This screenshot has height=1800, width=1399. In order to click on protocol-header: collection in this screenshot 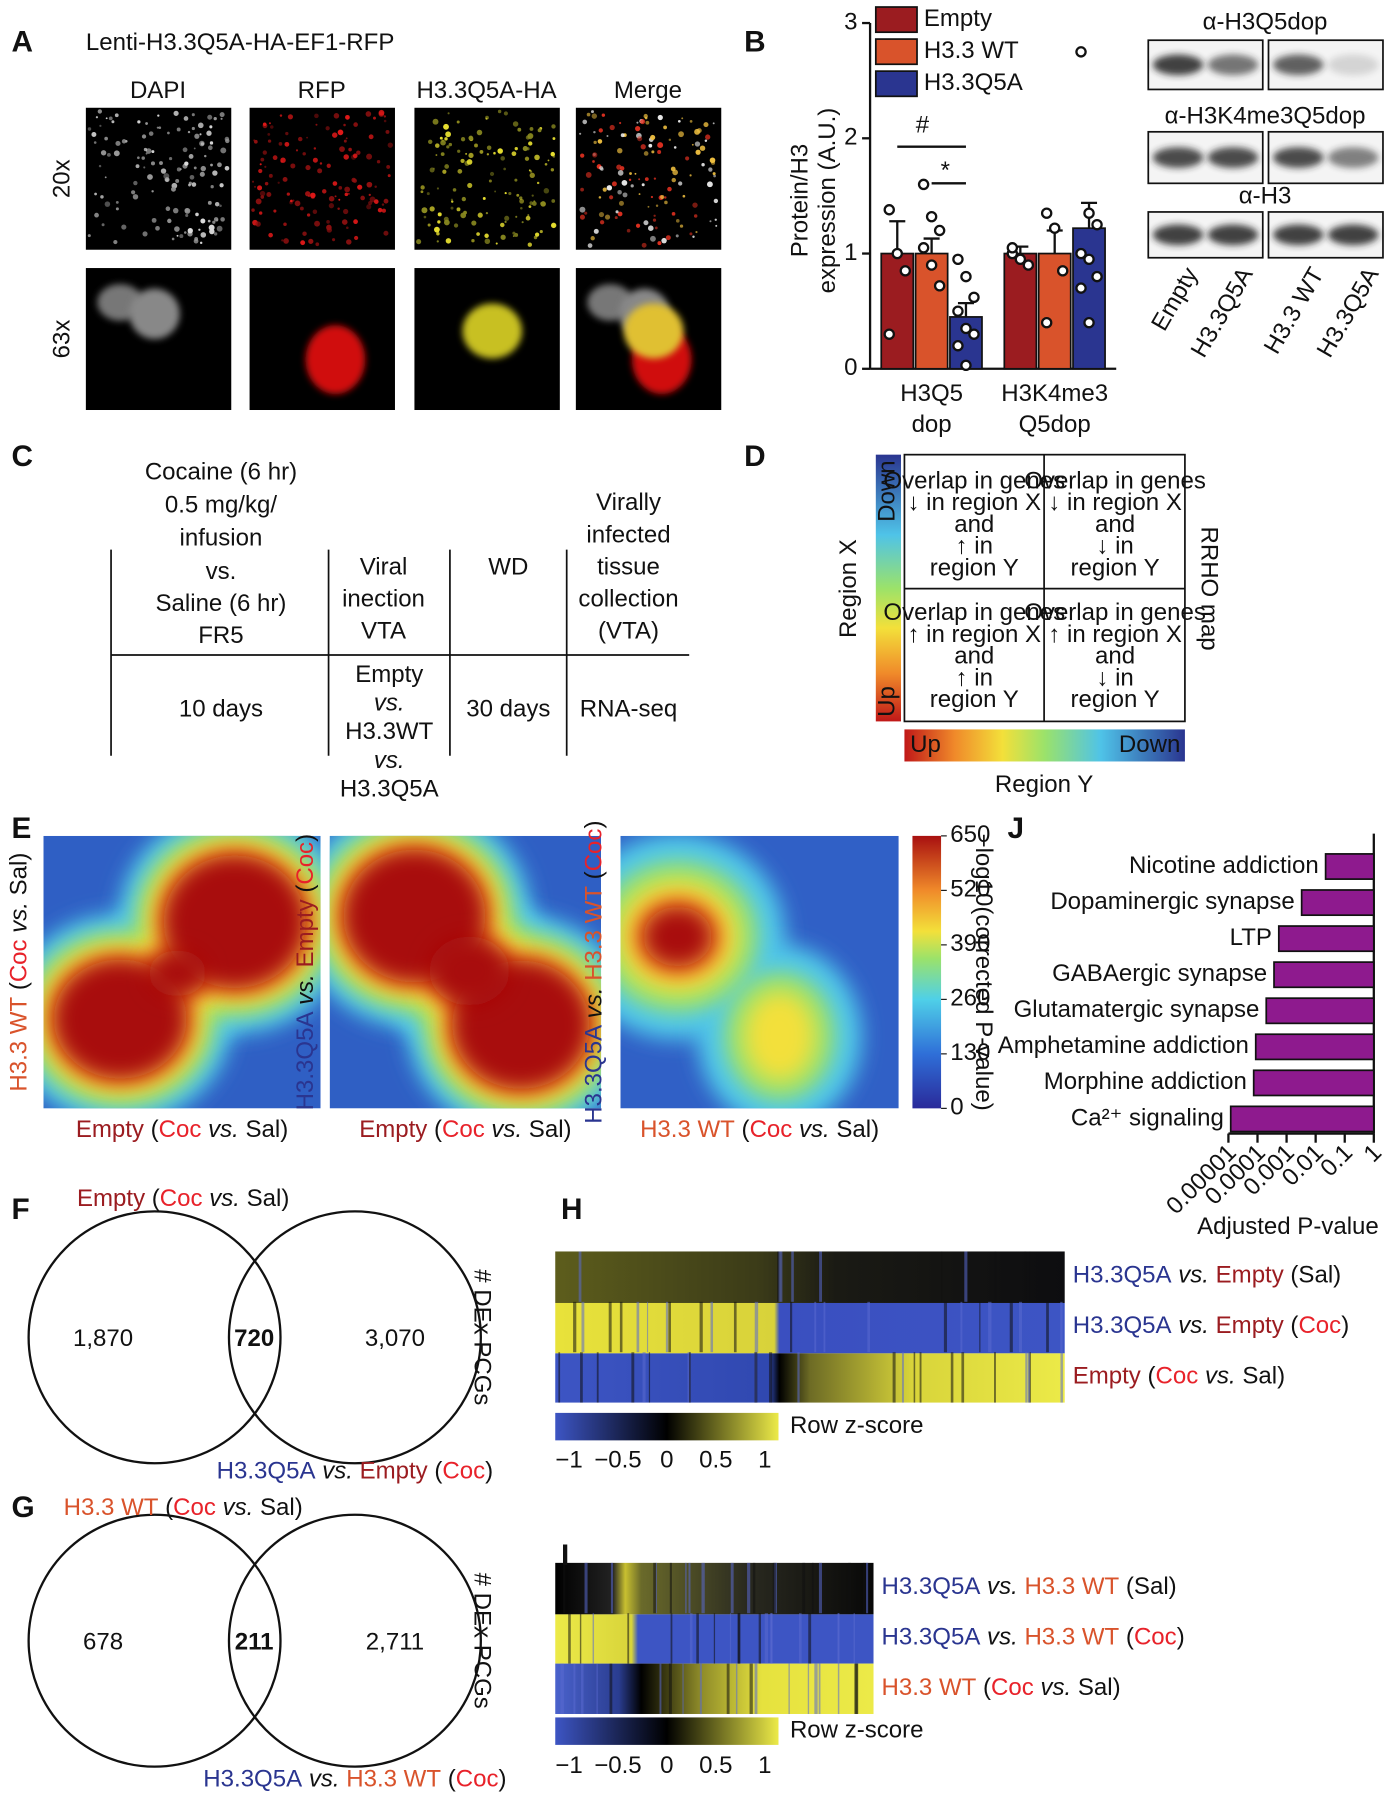, I will do `click(628, 598)`.